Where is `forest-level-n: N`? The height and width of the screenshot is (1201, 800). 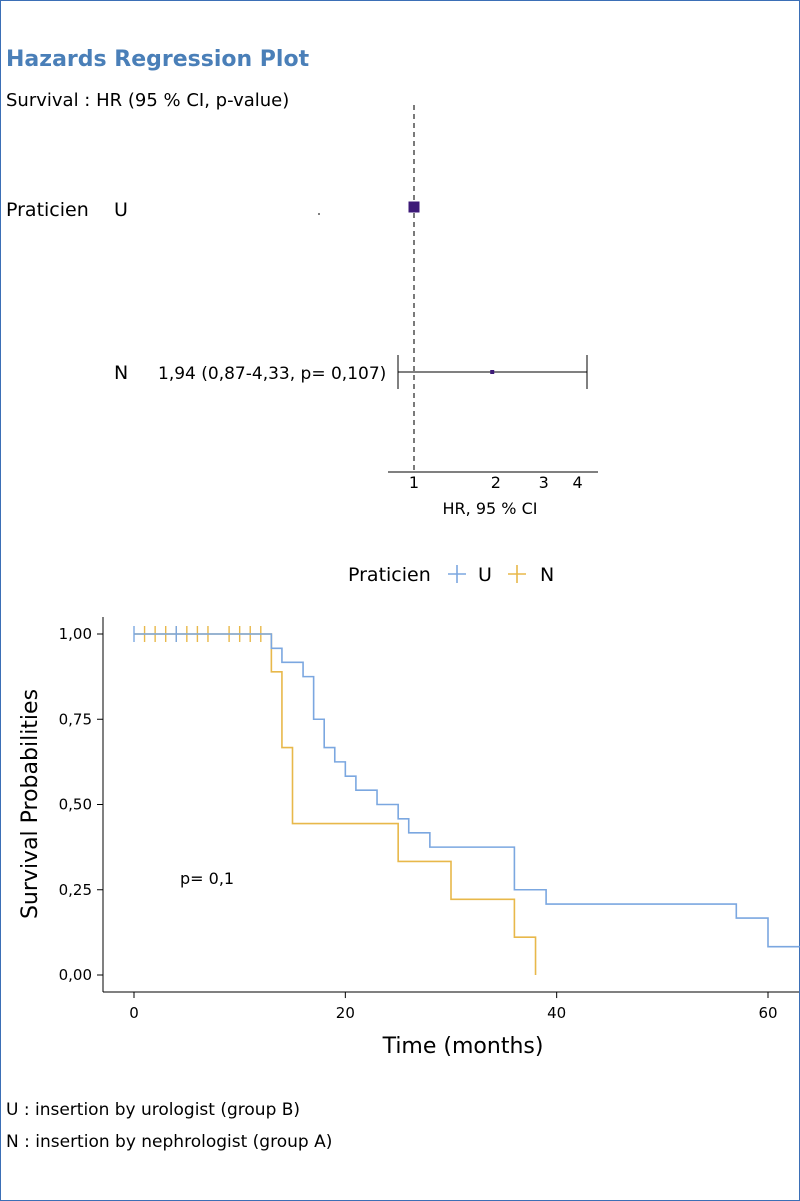 forest-level-n: N is located at coordinates (121, 373).